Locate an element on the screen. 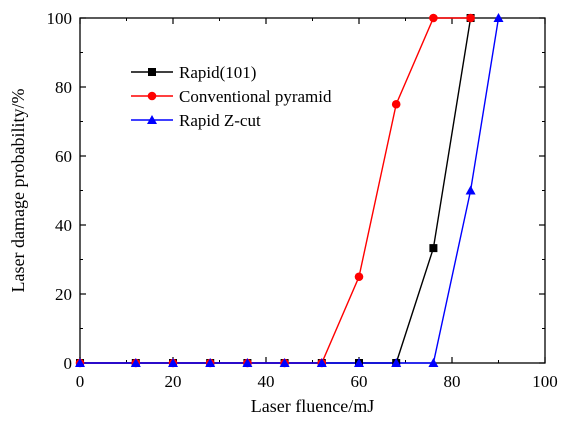  y-tick-label: 60 is located at coordinates (63, 156).